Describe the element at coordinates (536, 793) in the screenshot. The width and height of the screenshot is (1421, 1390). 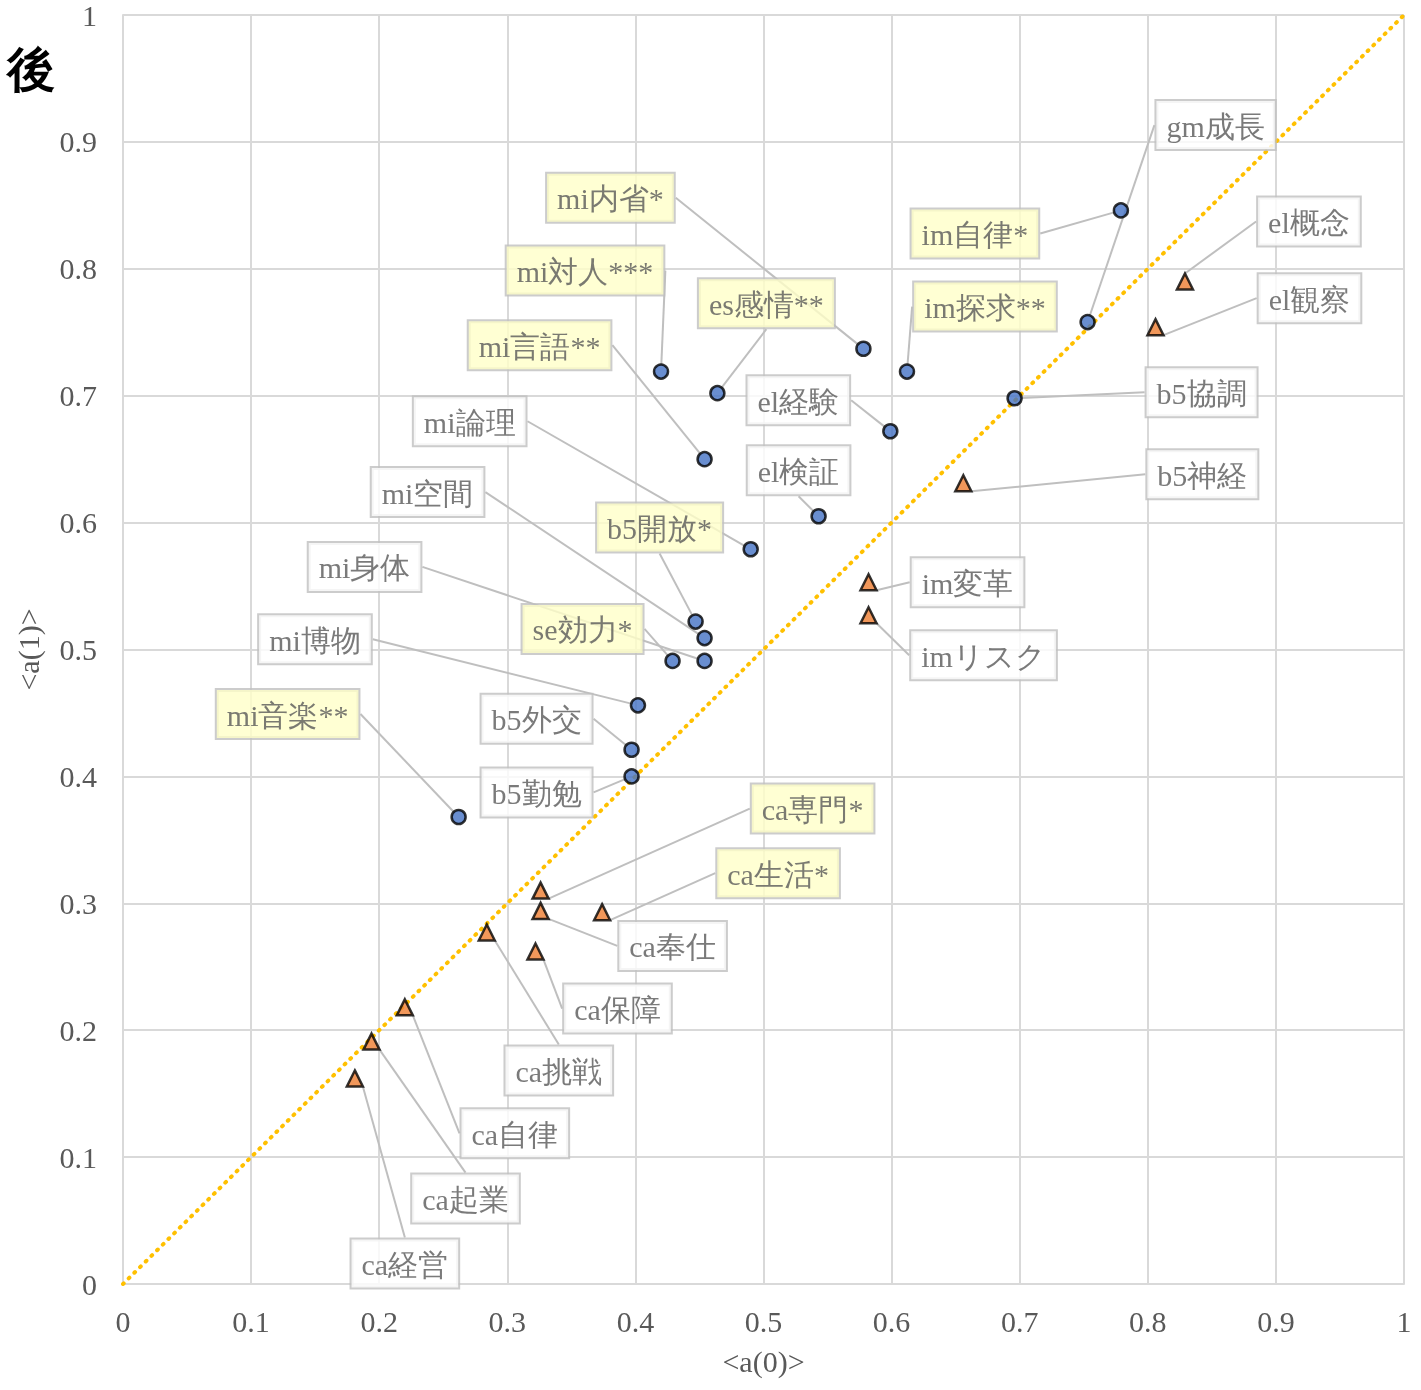
I see `data-label: b5勤勉` at that location.